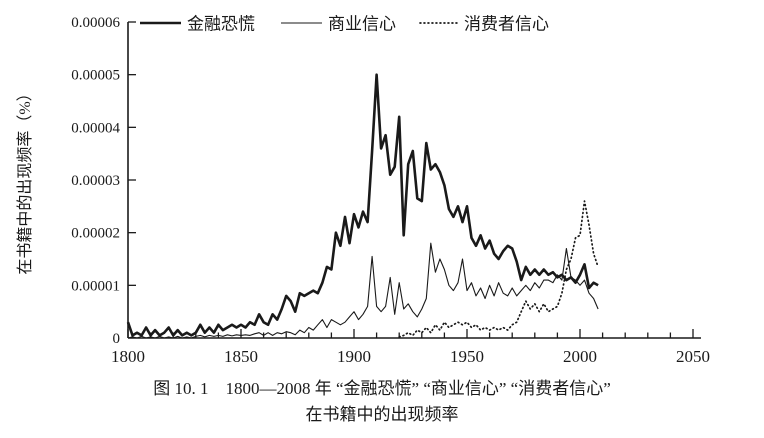 The image size is (764, 438). What do you see at coordinates (382, 414) in the screenshot?
I see `caption-line-2: 在书籍中的出现频率` at bounding box center [382, 414].